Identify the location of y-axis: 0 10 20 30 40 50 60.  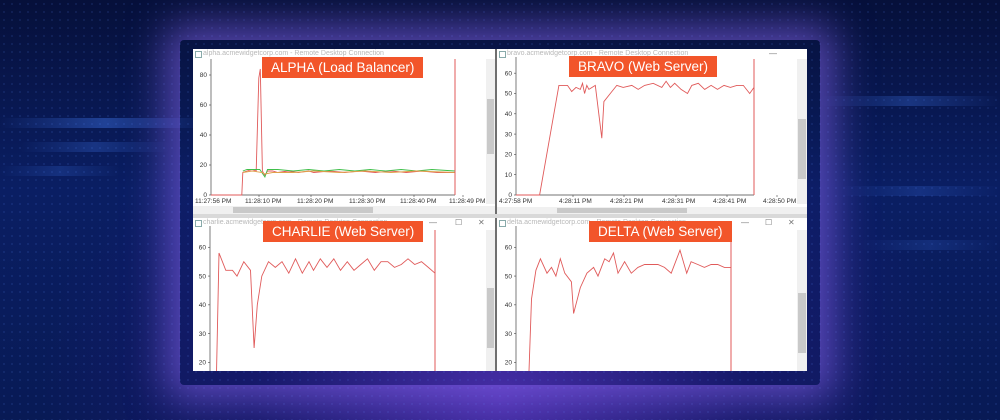
(629, 128).